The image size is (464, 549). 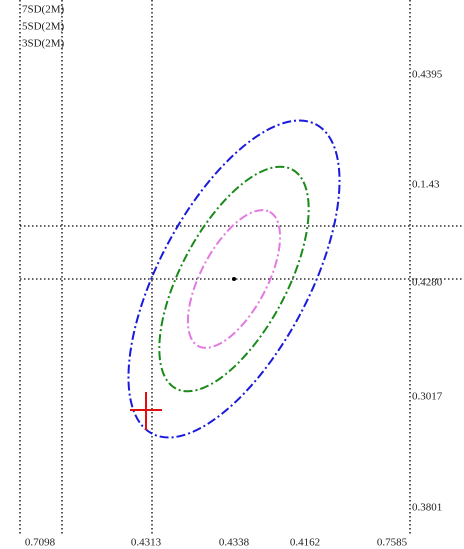 I want to click on legend-entry: 5SD(2M), so click(x=43, y=27).